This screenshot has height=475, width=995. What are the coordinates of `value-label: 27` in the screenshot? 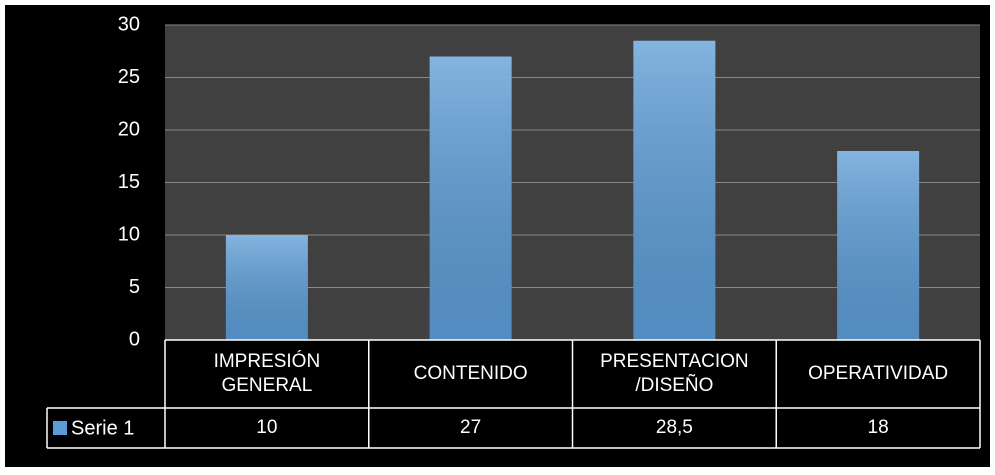 It's located at (471, 427).